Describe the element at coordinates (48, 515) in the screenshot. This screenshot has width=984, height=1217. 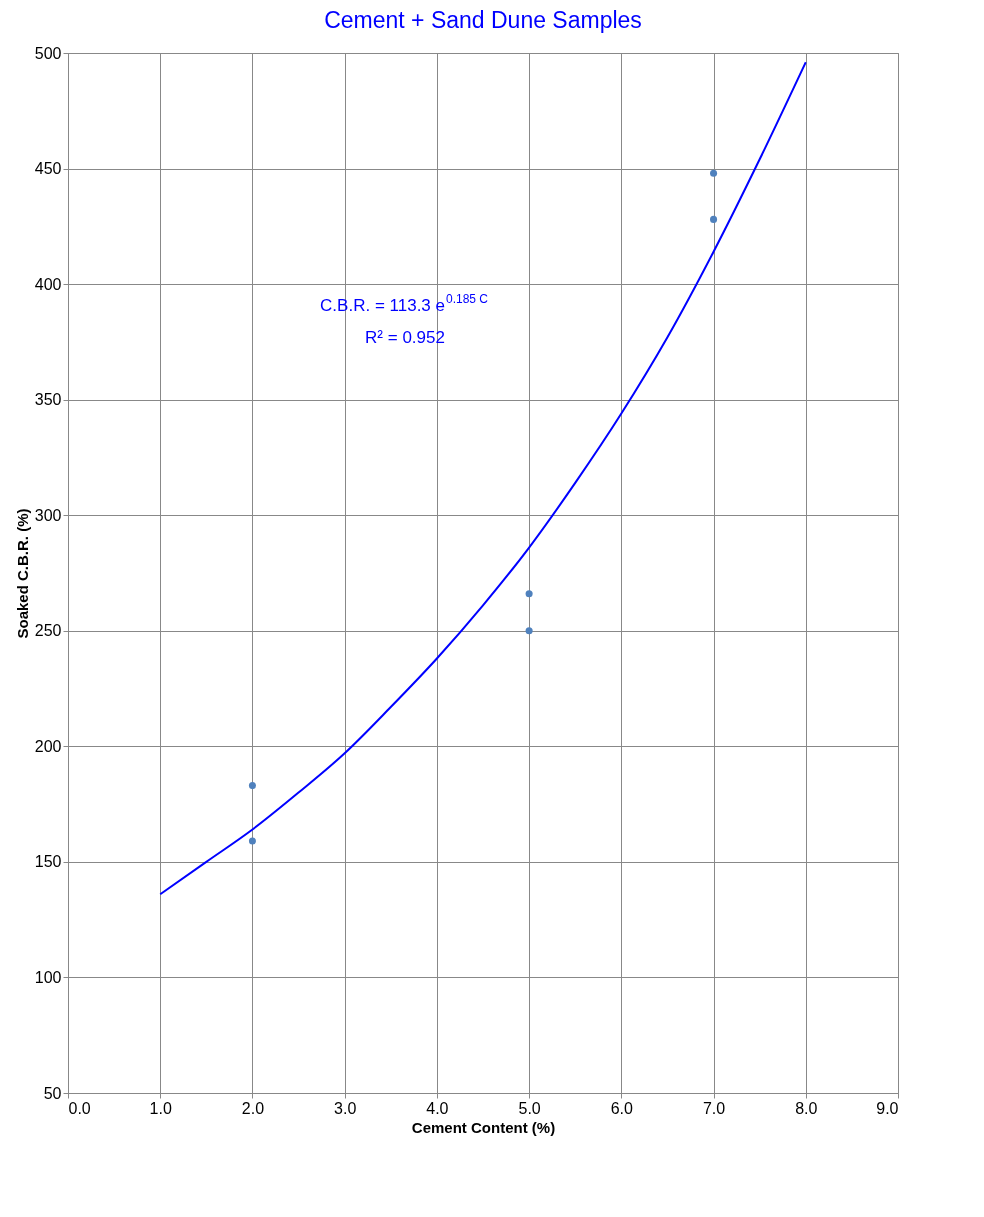
I see `y-tick-label: 300` at that location.